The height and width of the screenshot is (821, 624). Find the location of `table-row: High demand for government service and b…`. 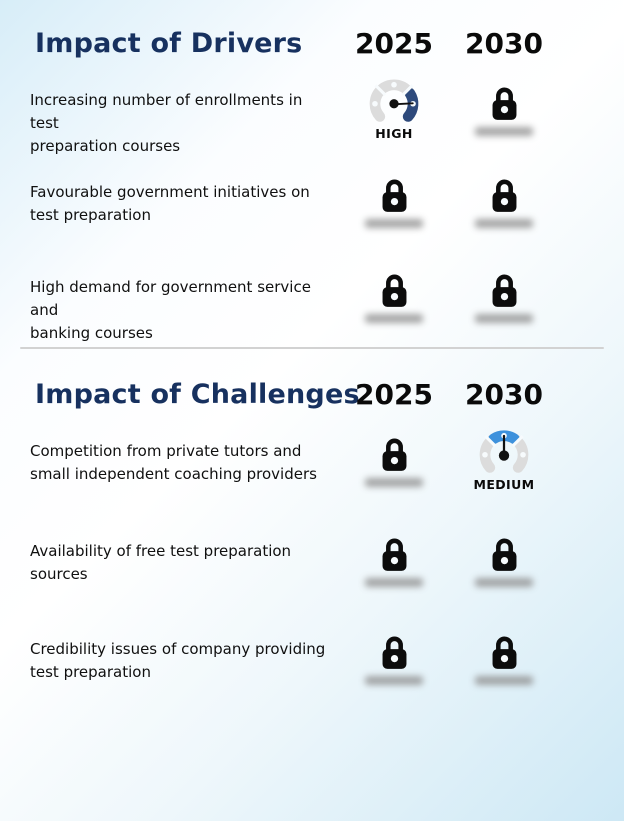

table-row: High demand for government service and b… is located at coordinates (312, 306).